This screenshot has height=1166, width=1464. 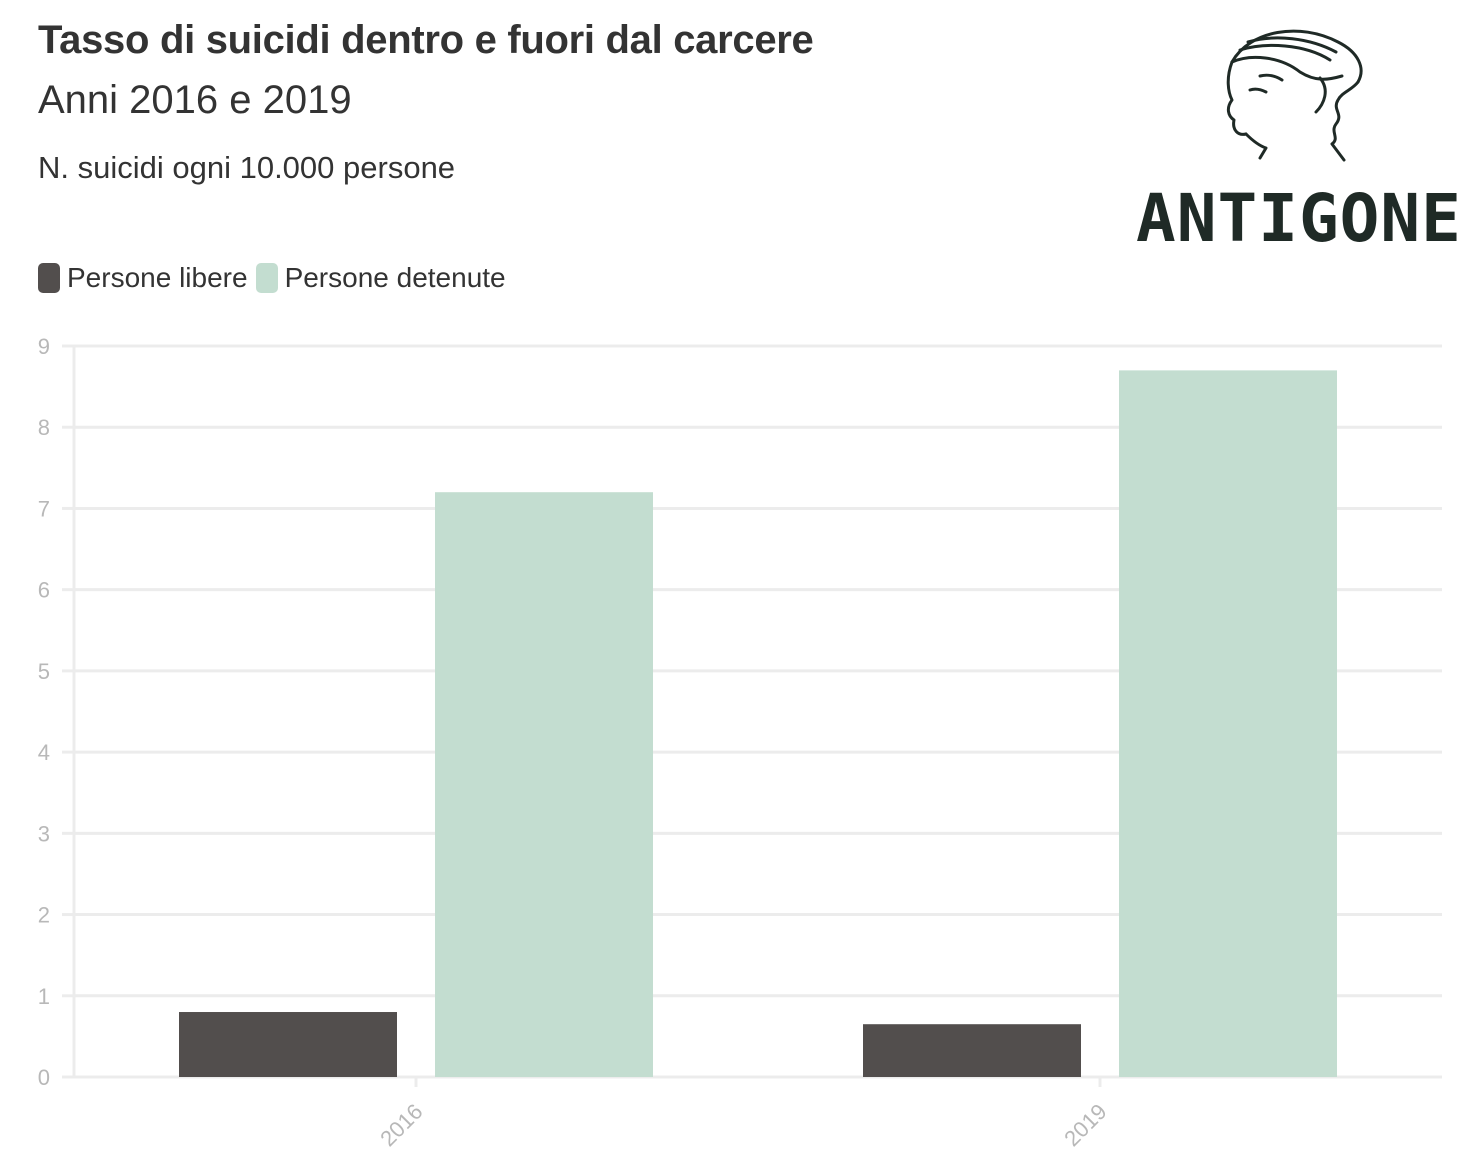 I want to click on legend-label-persone-libere: Persone libere, so click(x=157, y=277).